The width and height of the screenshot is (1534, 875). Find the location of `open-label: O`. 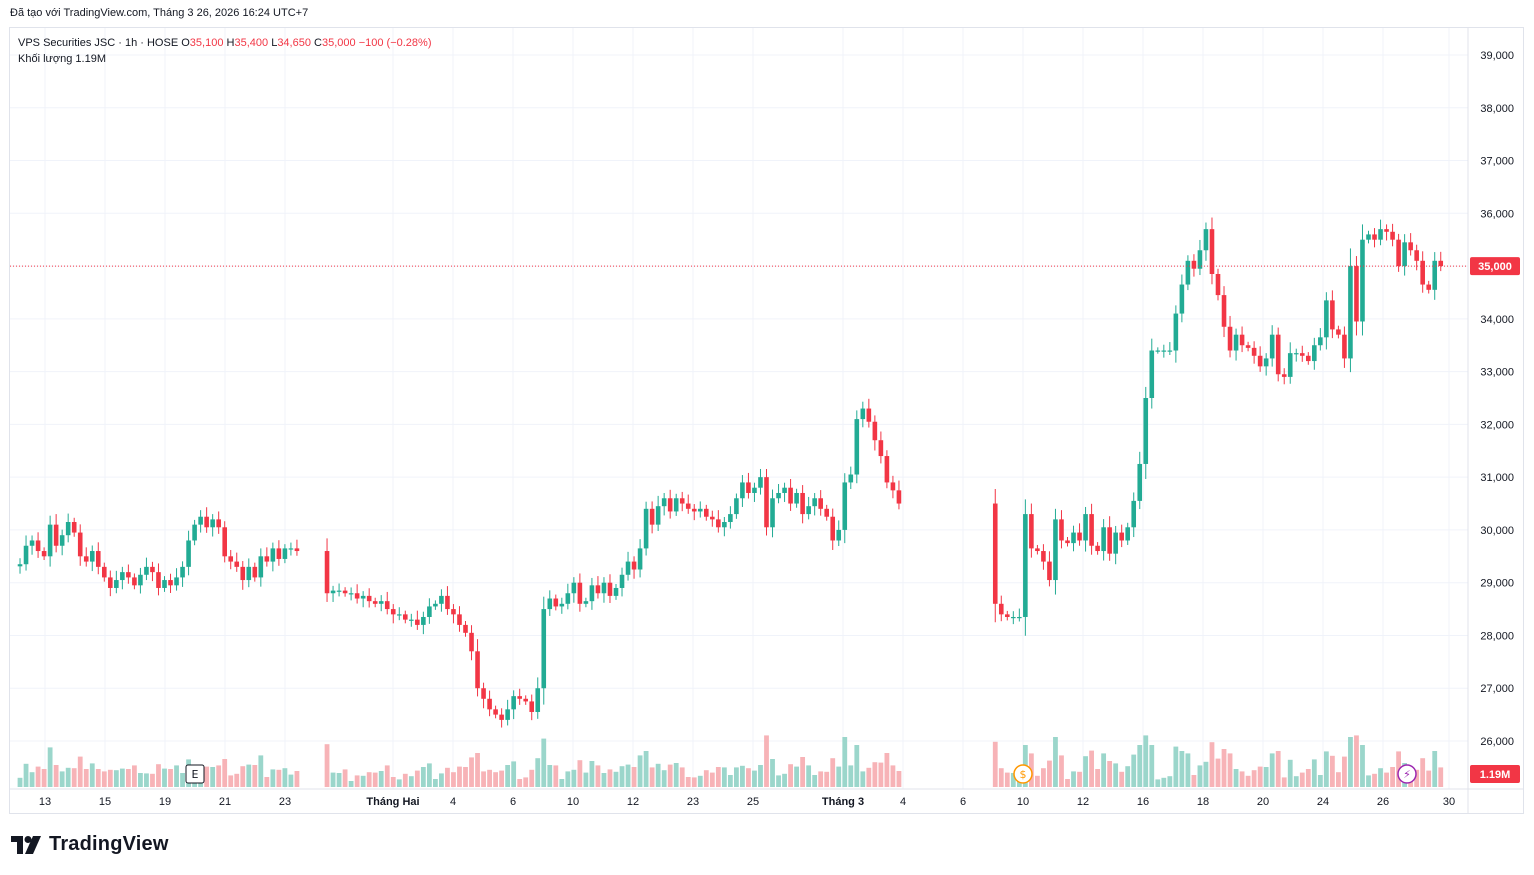

open-label: O is located at coordinates (185, 43).